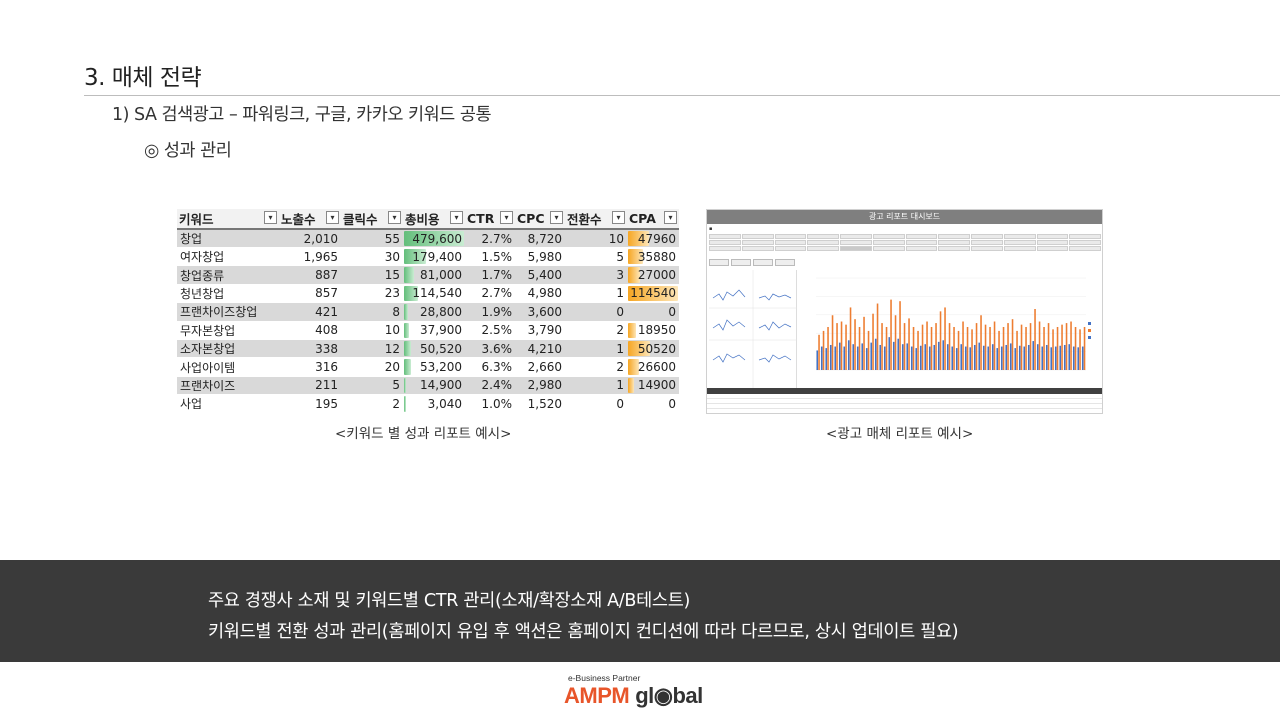  I want to click on table-cell-cost: 114,540, so click(434, 294).